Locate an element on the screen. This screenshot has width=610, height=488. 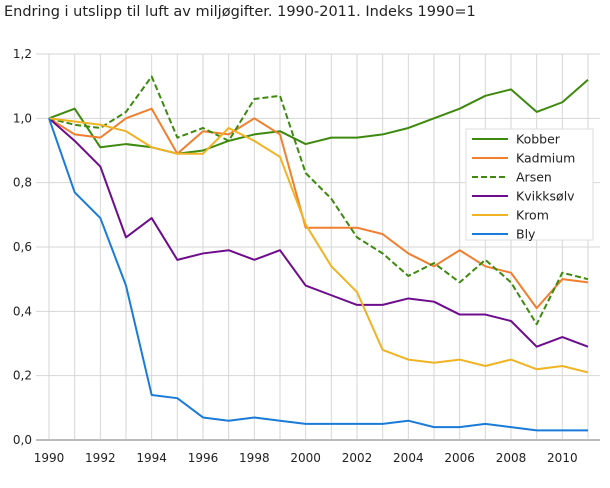
x-tick-label: 2000 is located at coordinates (305, 458).